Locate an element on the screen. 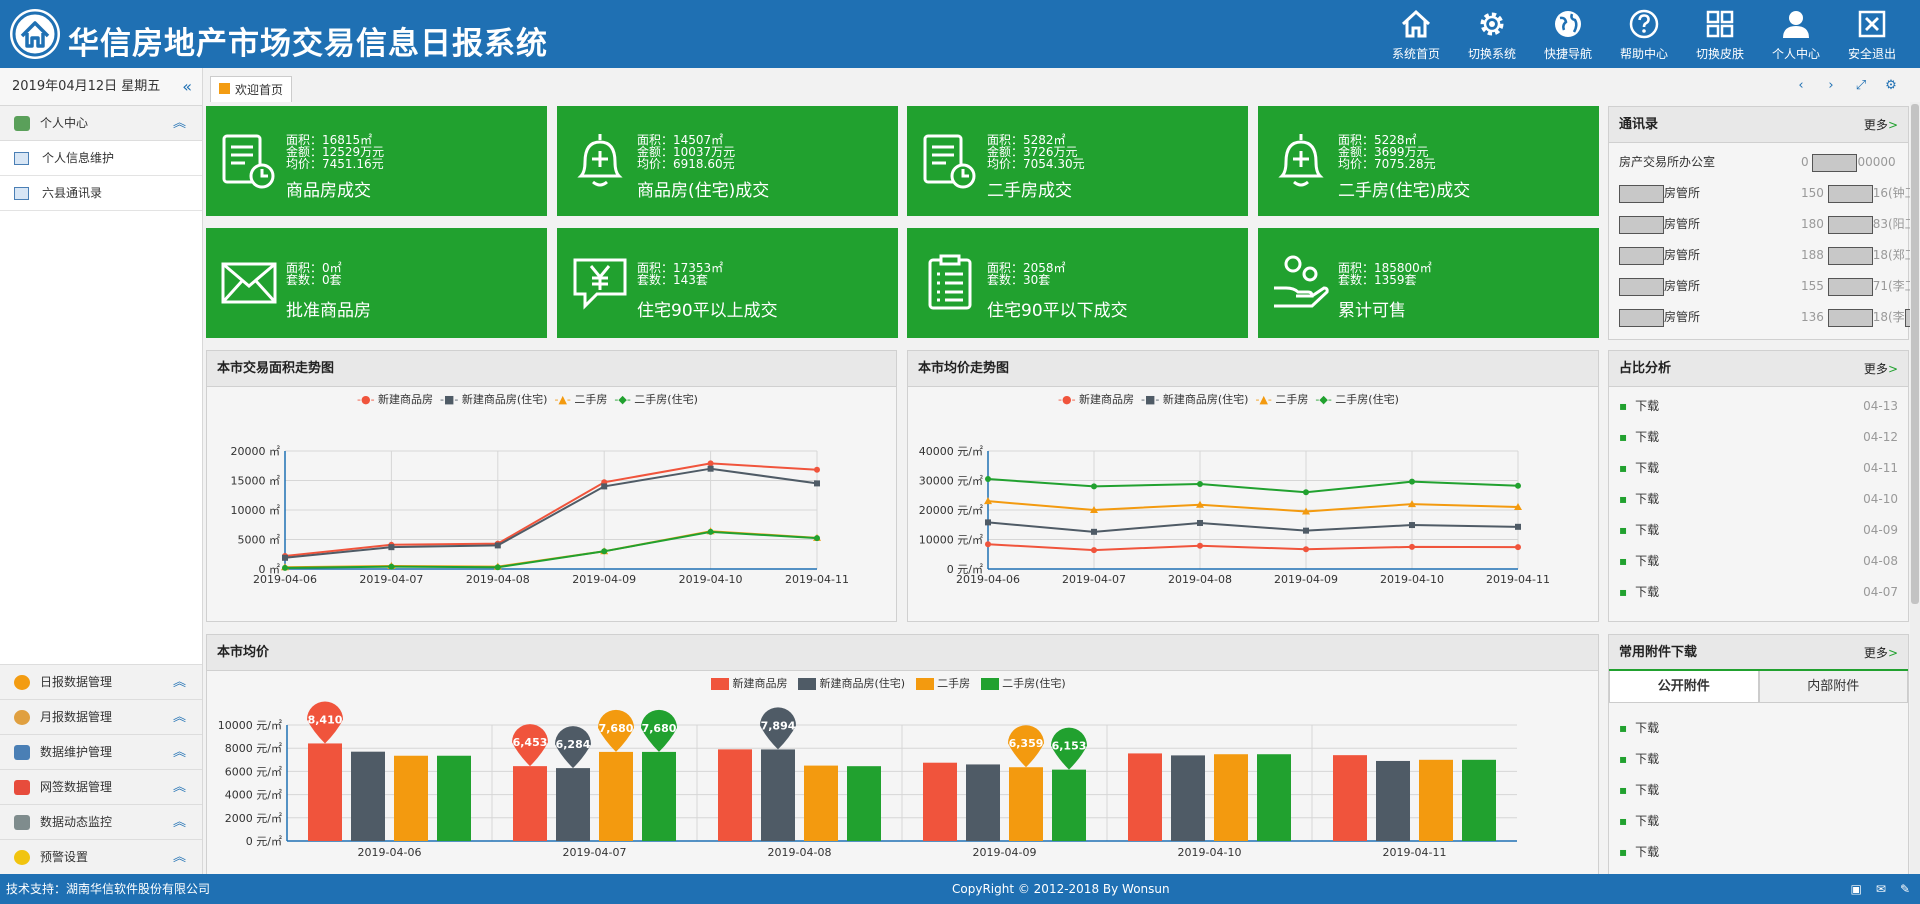 The width and height of the screenshot is (1920, 904). tile-cumulative-available: 面积：185800㎡ 套数：1359套 累计可售 is located at coordinates (1428, 283).